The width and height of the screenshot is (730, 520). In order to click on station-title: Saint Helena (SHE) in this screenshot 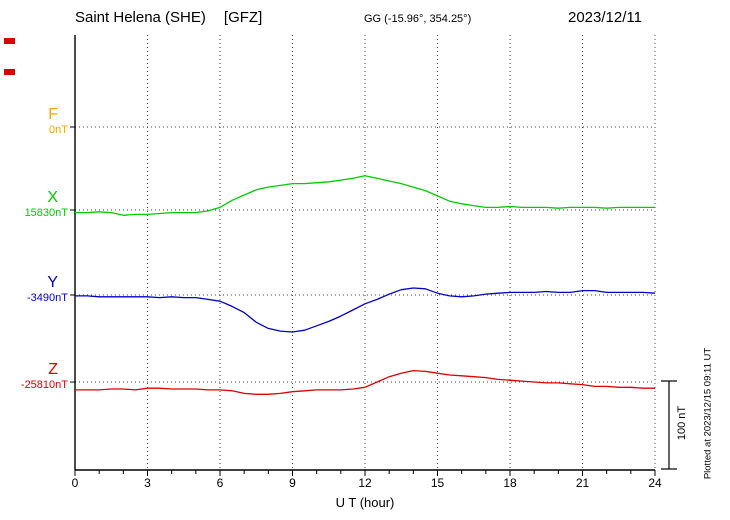, I will do `click(140, 17)`.